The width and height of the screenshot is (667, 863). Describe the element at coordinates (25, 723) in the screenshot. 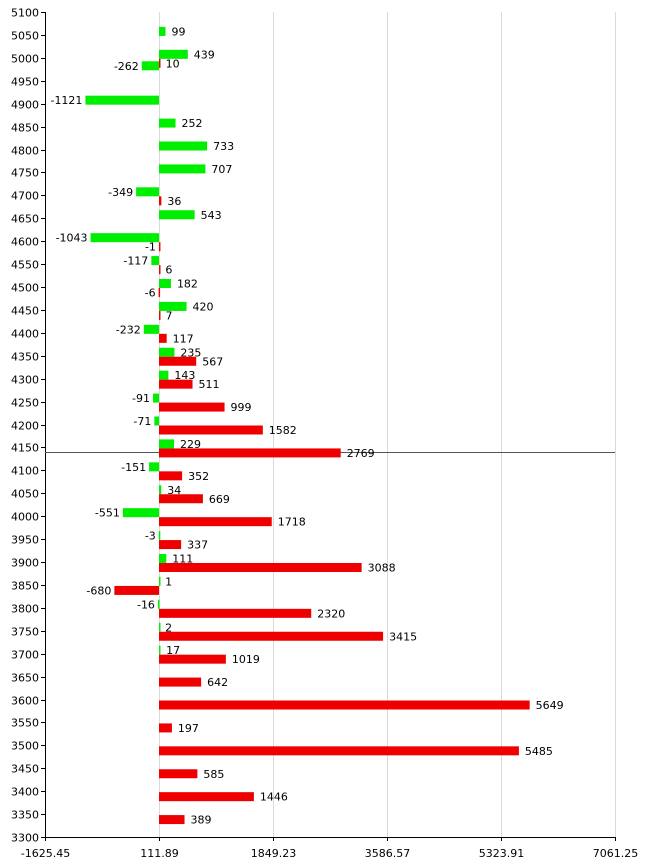

I see `y-tick-label: 3550` at that location.